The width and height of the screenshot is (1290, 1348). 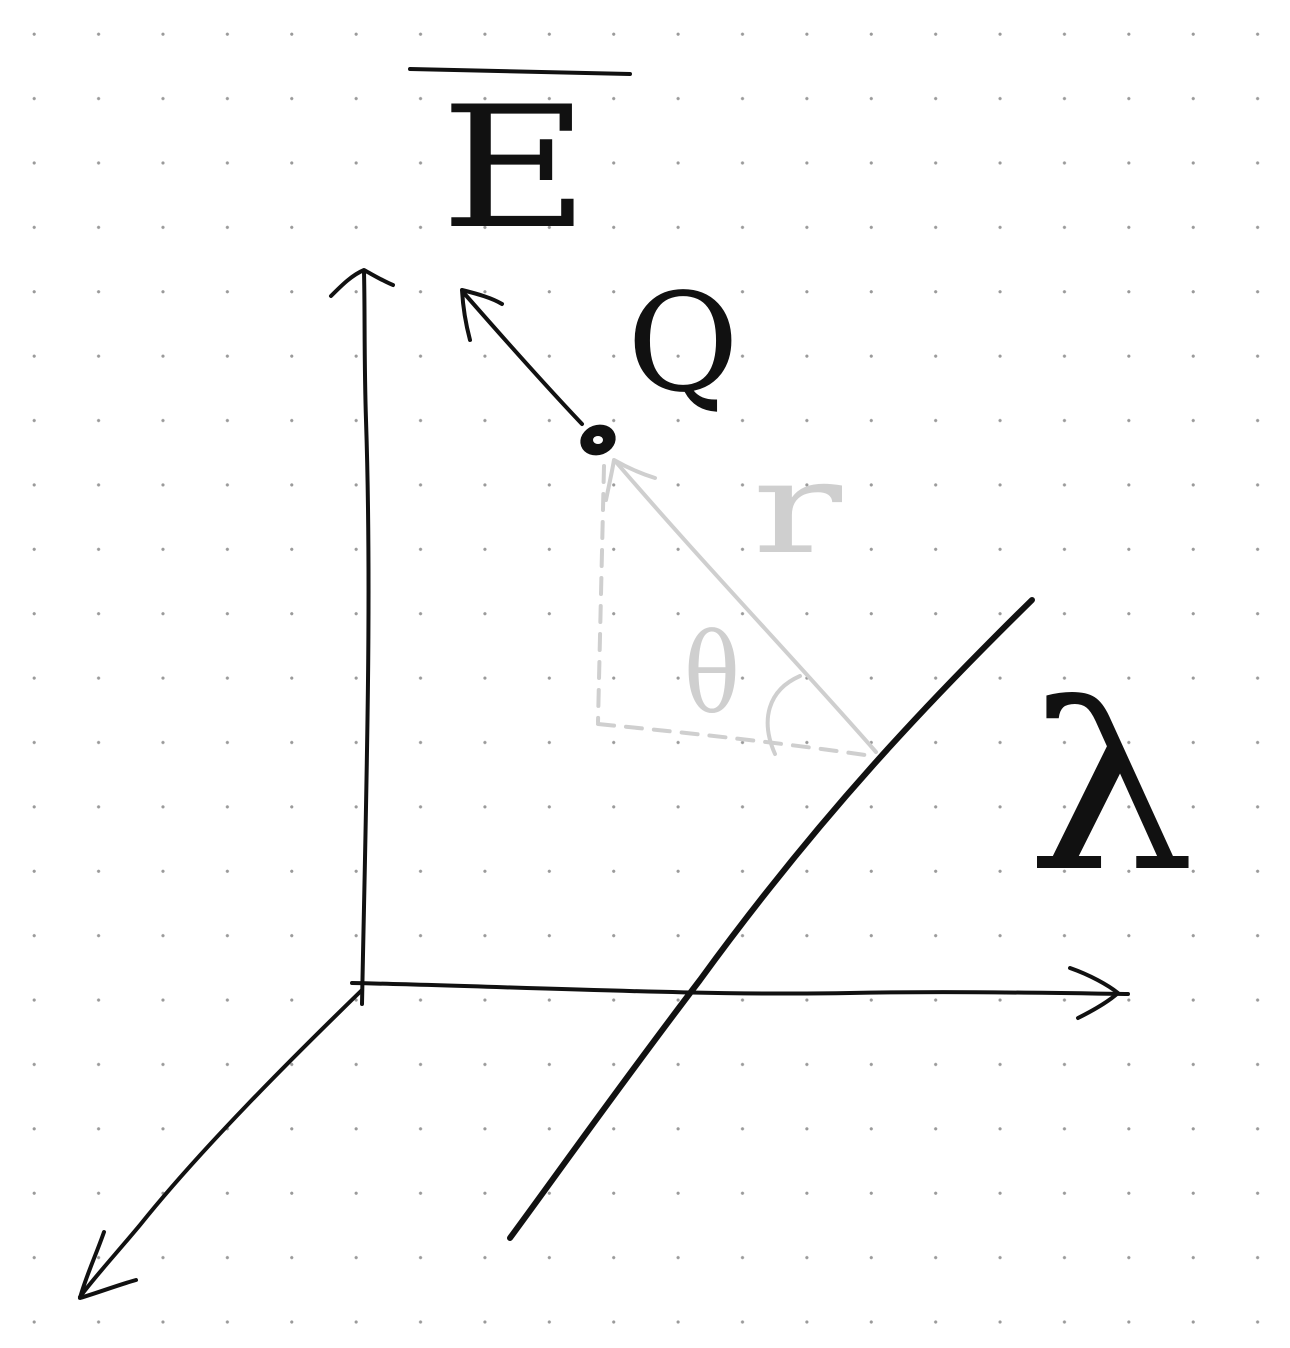 What do you see at coordinates (601, 594) in the screenshot?
I see `vertical-dashed-line` at bounding box center [601, 594].